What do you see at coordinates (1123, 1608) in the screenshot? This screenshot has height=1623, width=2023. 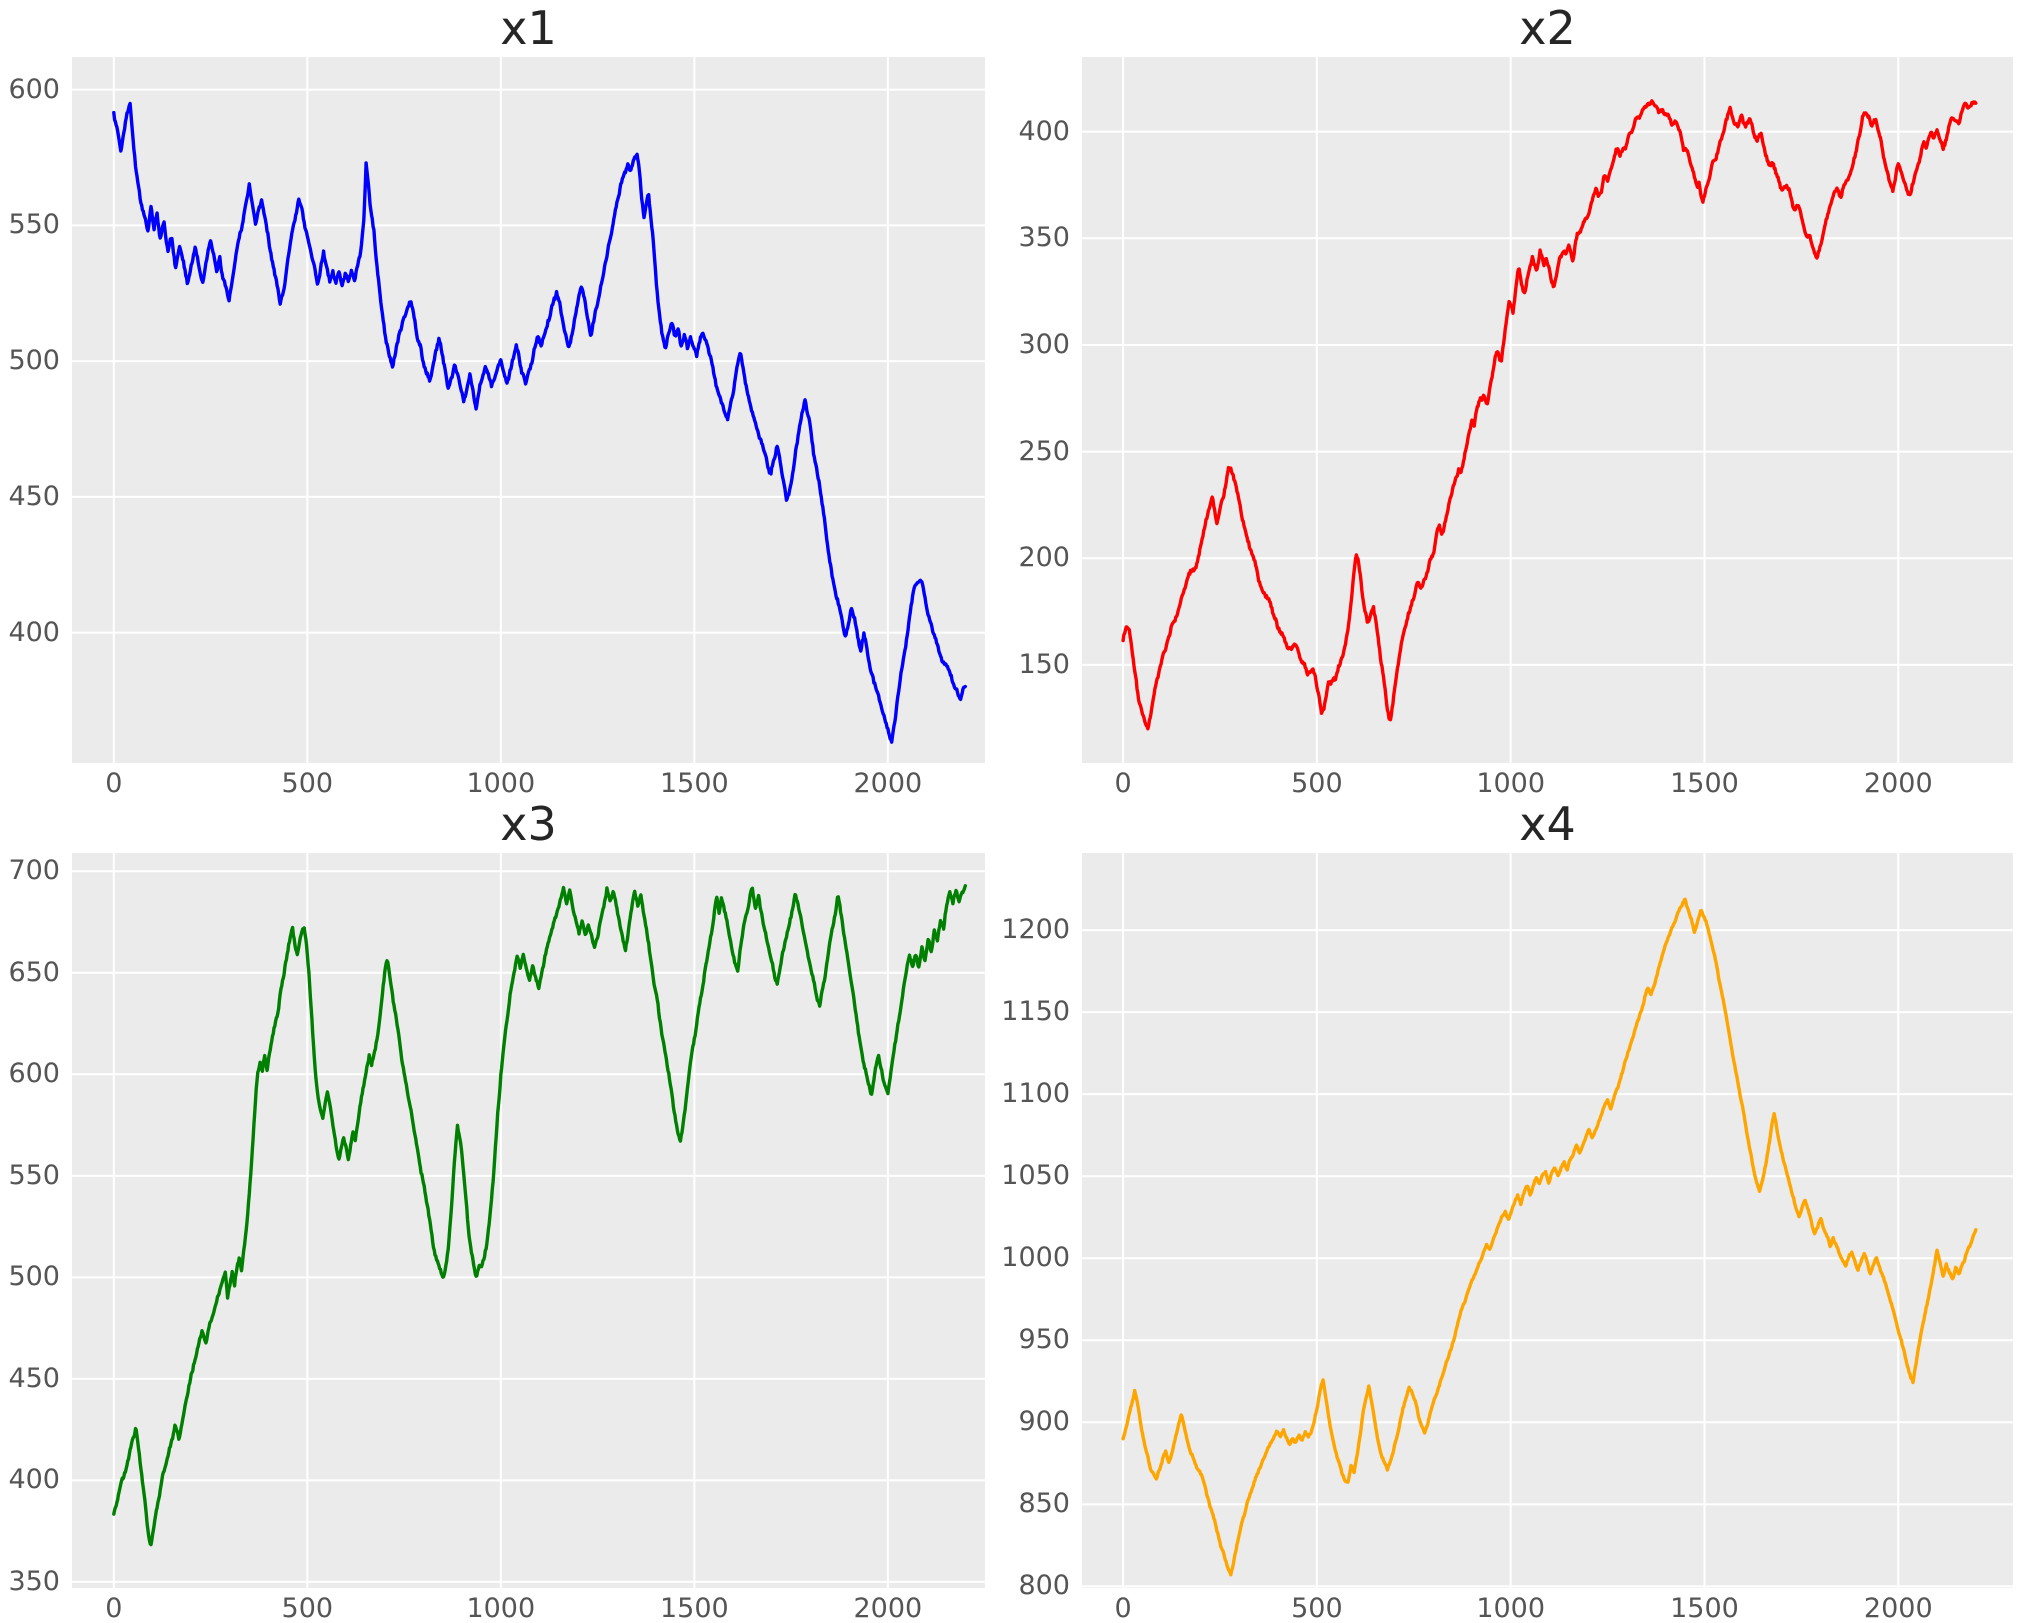 I see `x4-x-tick-label: 0` at bounding box center [1123, 1608].